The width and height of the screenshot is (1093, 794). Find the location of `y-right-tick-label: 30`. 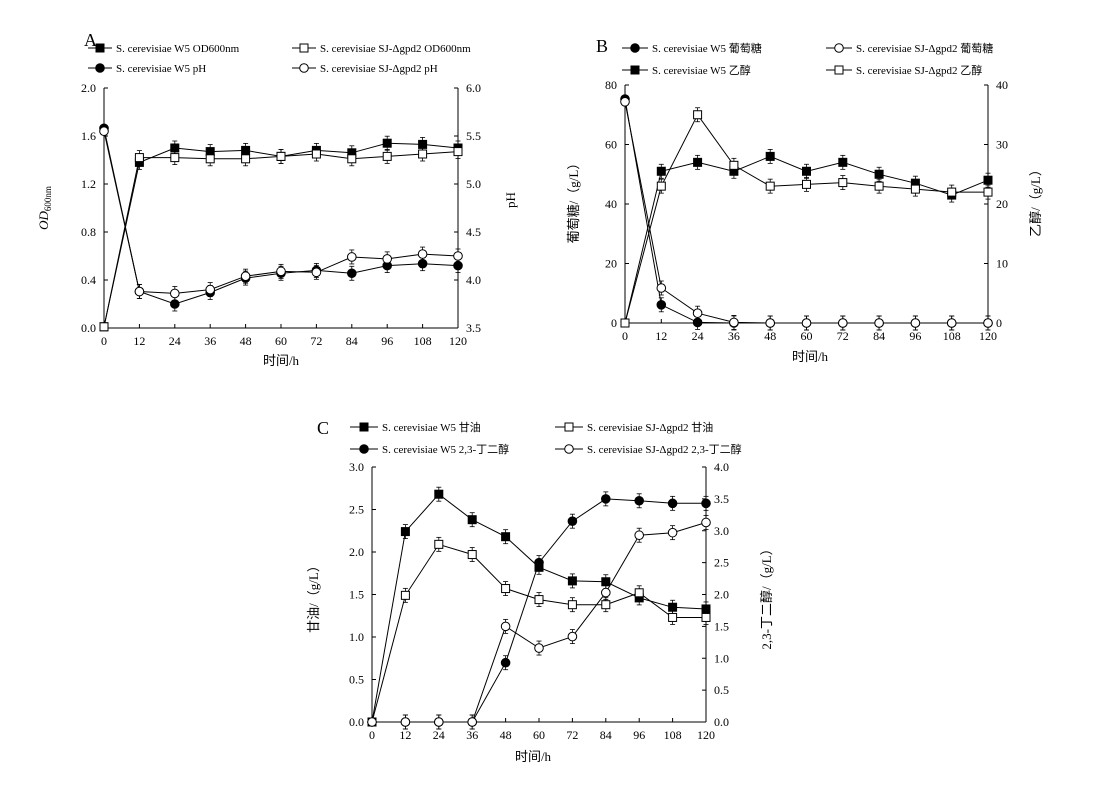

y-right-tick-label: 30 is located at coordinates (1002, 145).